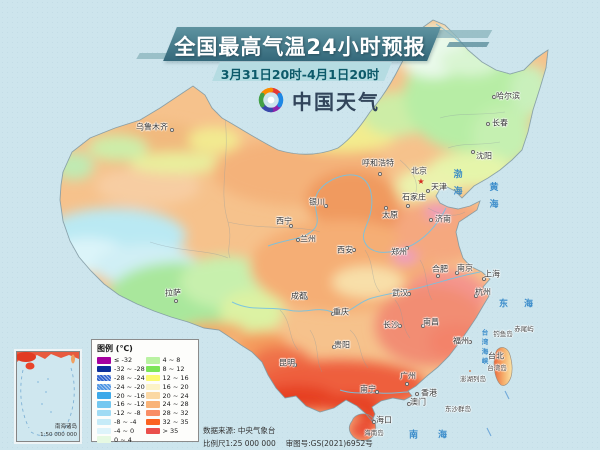 This screenshot has height=450, width=600. What do you see at coordinates (317, 202) in the screenshot?
I see `city-label: 银川` at bounding box center [317, 202].